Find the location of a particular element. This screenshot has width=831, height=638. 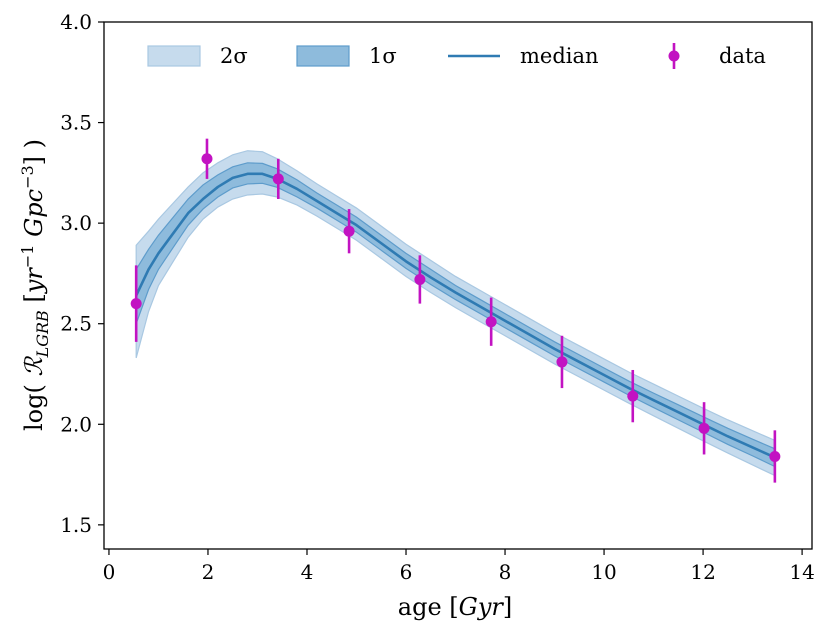

y-tick-label: 2.5 is located at coordinates (76, 324).